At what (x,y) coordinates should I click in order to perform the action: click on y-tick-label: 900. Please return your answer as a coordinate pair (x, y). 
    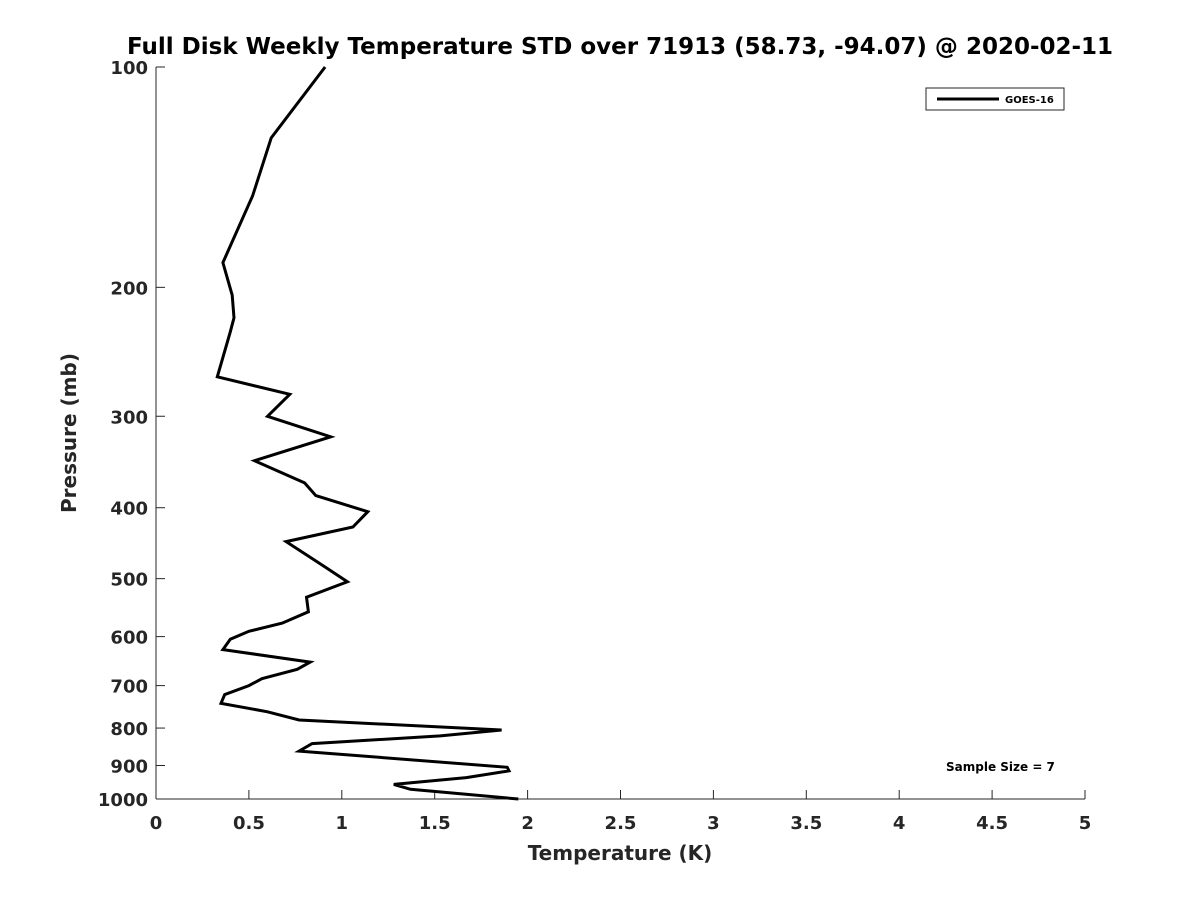
    Looking at the image, I should click on (129, 767).